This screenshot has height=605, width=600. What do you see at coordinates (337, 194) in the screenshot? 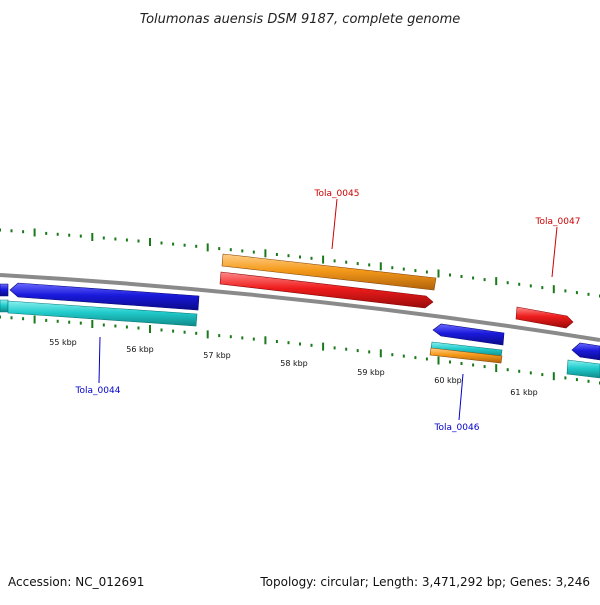
I see `gene-label-tola-0045: Tola_0045` at bounding box center [337, 194].